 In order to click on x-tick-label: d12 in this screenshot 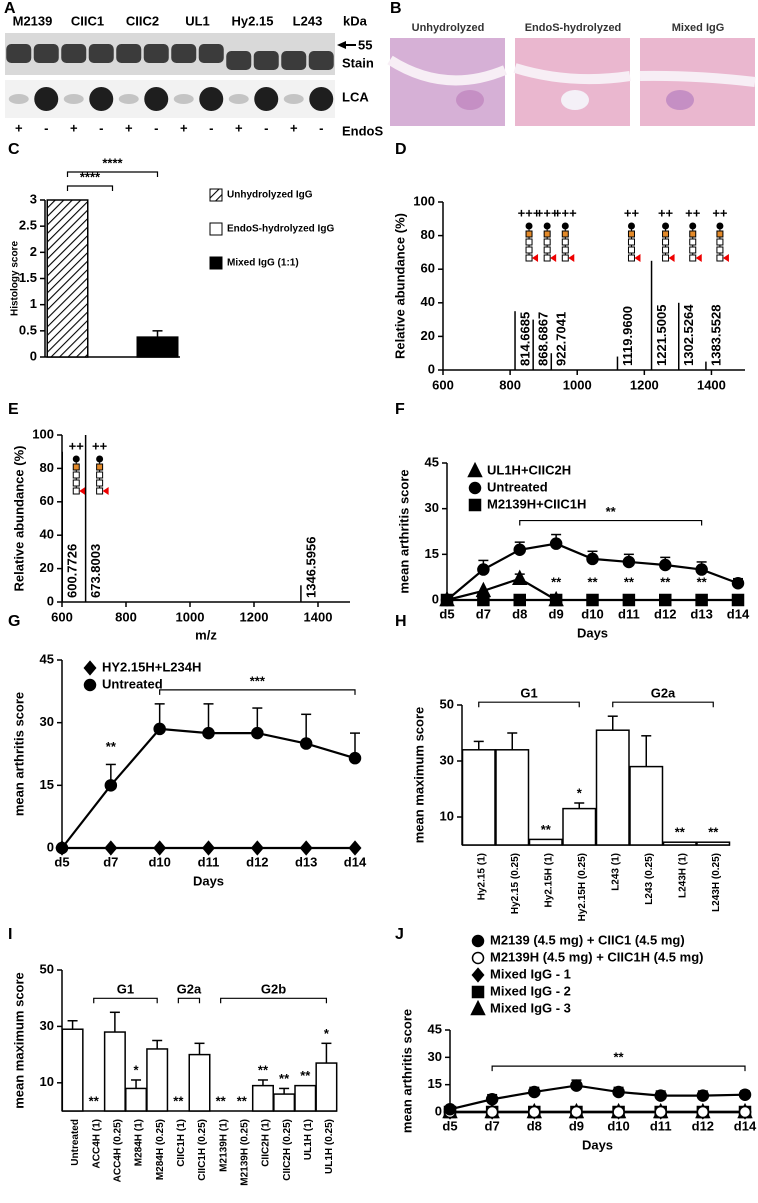, I will do `click(665, 613)`.